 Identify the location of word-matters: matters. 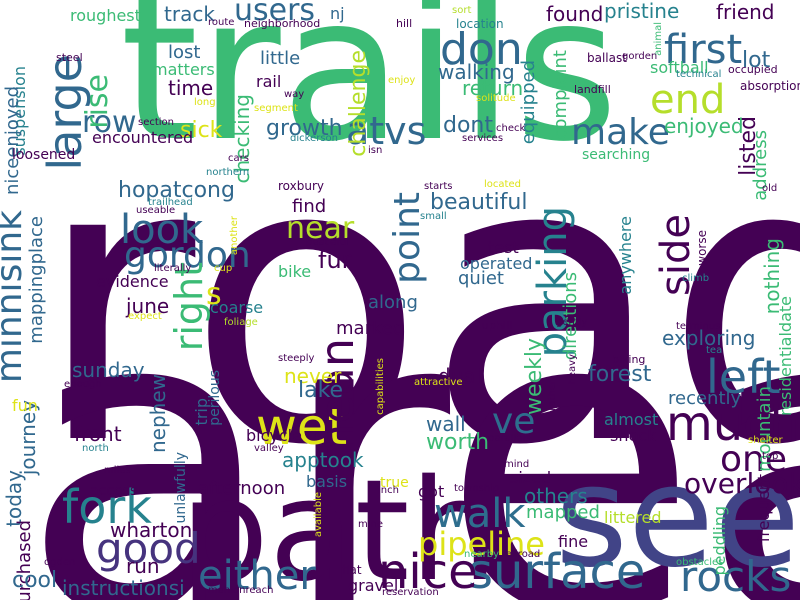
(183, 69).